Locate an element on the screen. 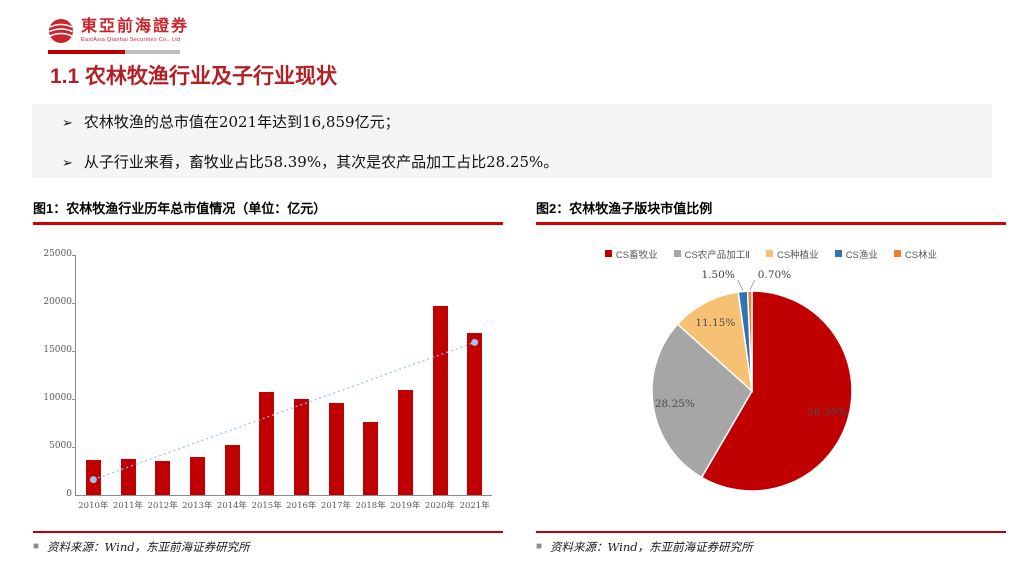  x-axis-tick-label: 2011年 is located at coordinates (128, 505).